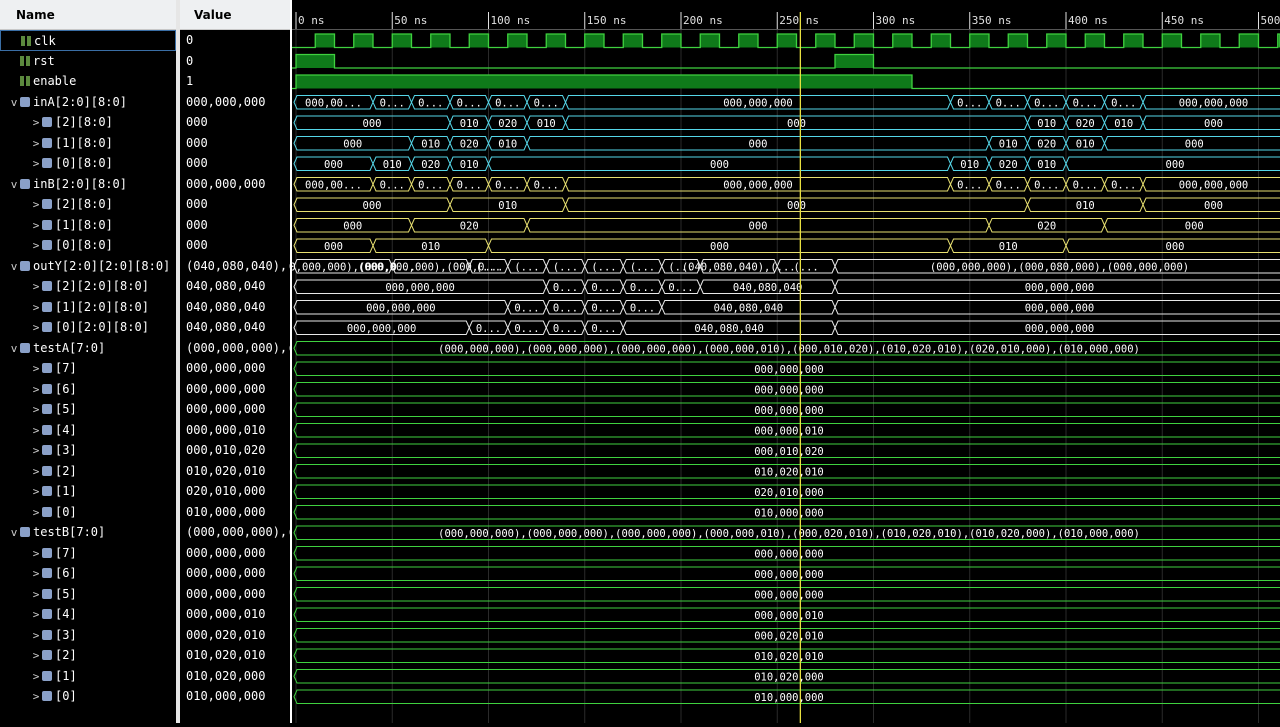 The image size is (1280, 727). What do you see at coordinates (88, 307) in the screenshot?
I see `signal-row-outY1: >[1][2:0][8:0]` at bounding box center [88, 307].